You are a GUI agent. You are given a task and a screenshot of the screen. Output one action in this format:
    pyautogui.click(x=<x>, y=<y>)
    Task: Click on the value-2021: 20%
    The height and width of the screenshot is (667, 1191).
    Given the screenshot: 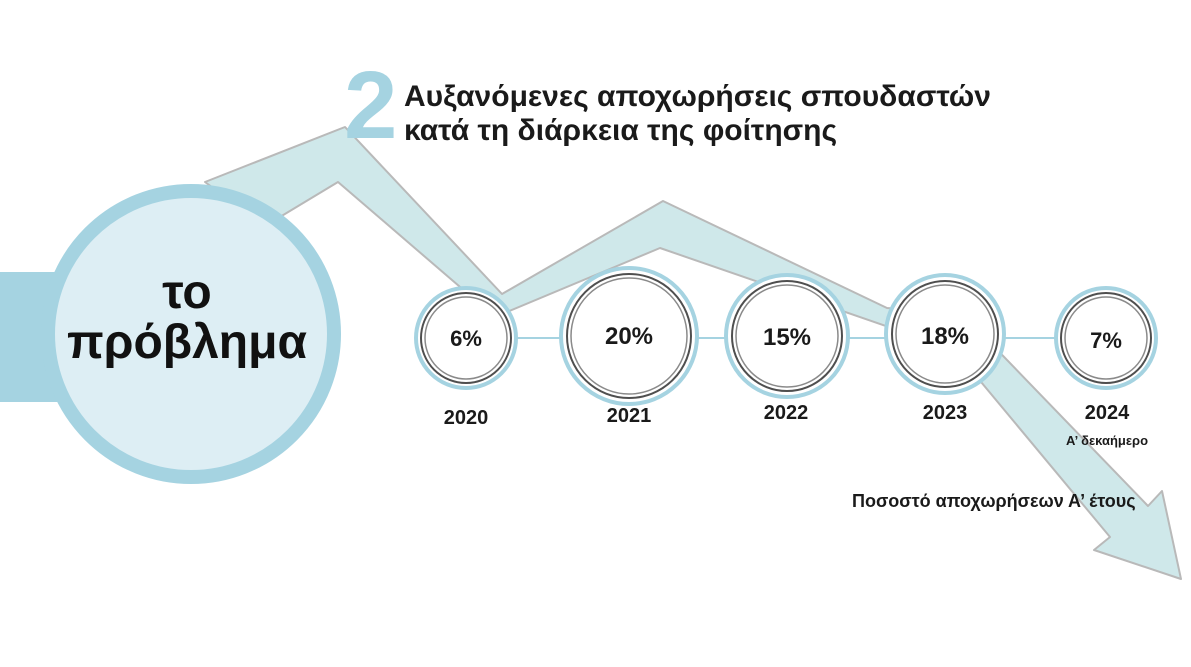 What is the action you would take?
    pyautogui.click(x=629, y=336)
    